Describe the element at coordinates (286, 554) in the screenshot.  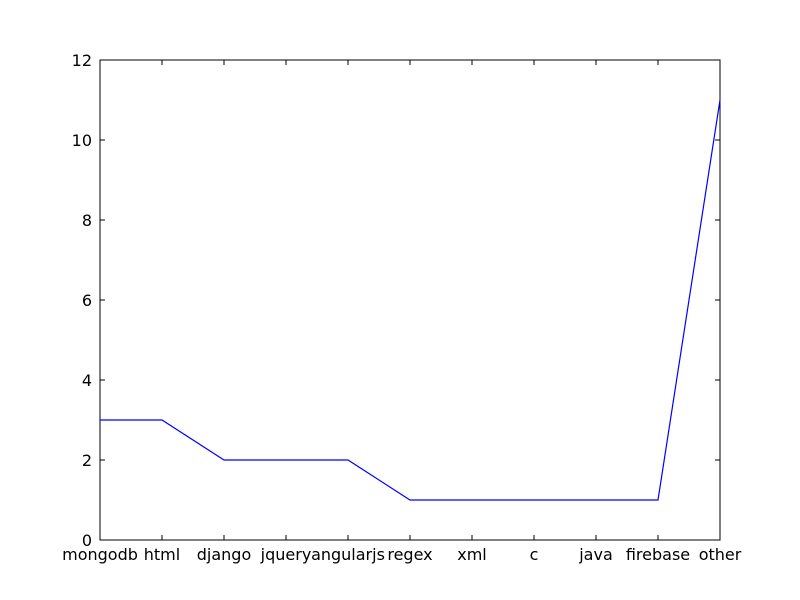
I see `x-tick-label: jquery` at that location.